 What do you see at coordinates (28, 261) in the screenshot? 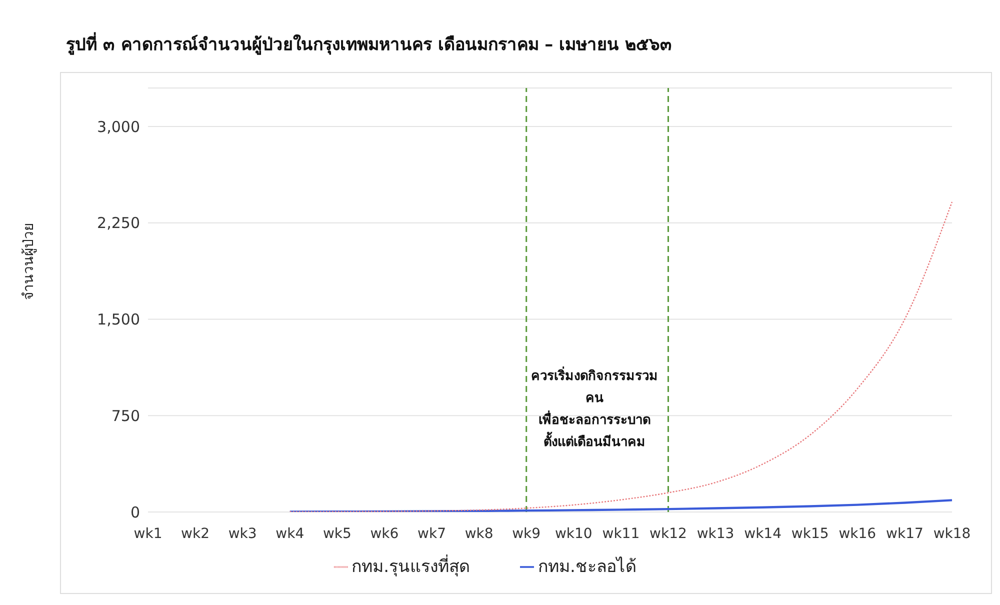
I see `y-axis-title: จำนวนผู้ป่วย` at bounding box center [28, 261].